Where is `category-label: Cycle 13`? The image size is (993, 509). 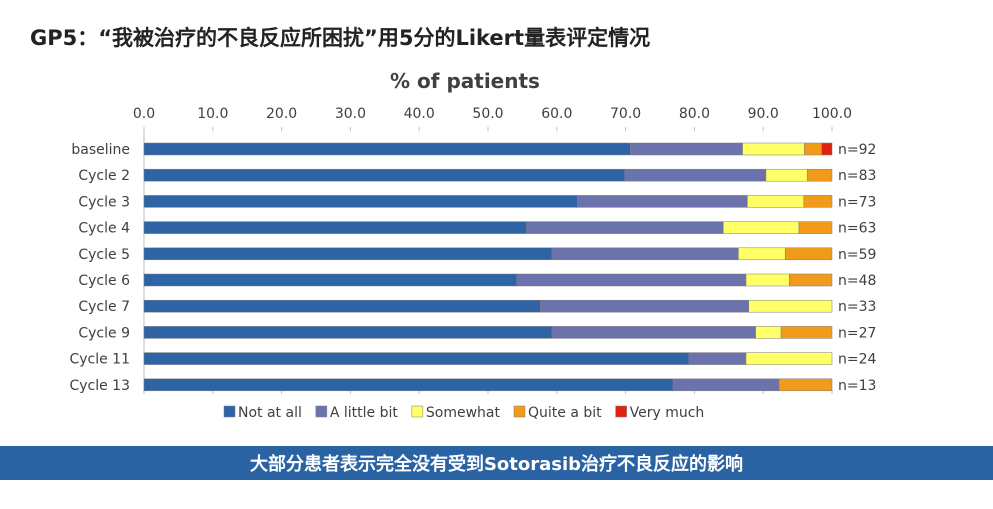 category-label: Cycle 13 is located at coordinates (99, 386).